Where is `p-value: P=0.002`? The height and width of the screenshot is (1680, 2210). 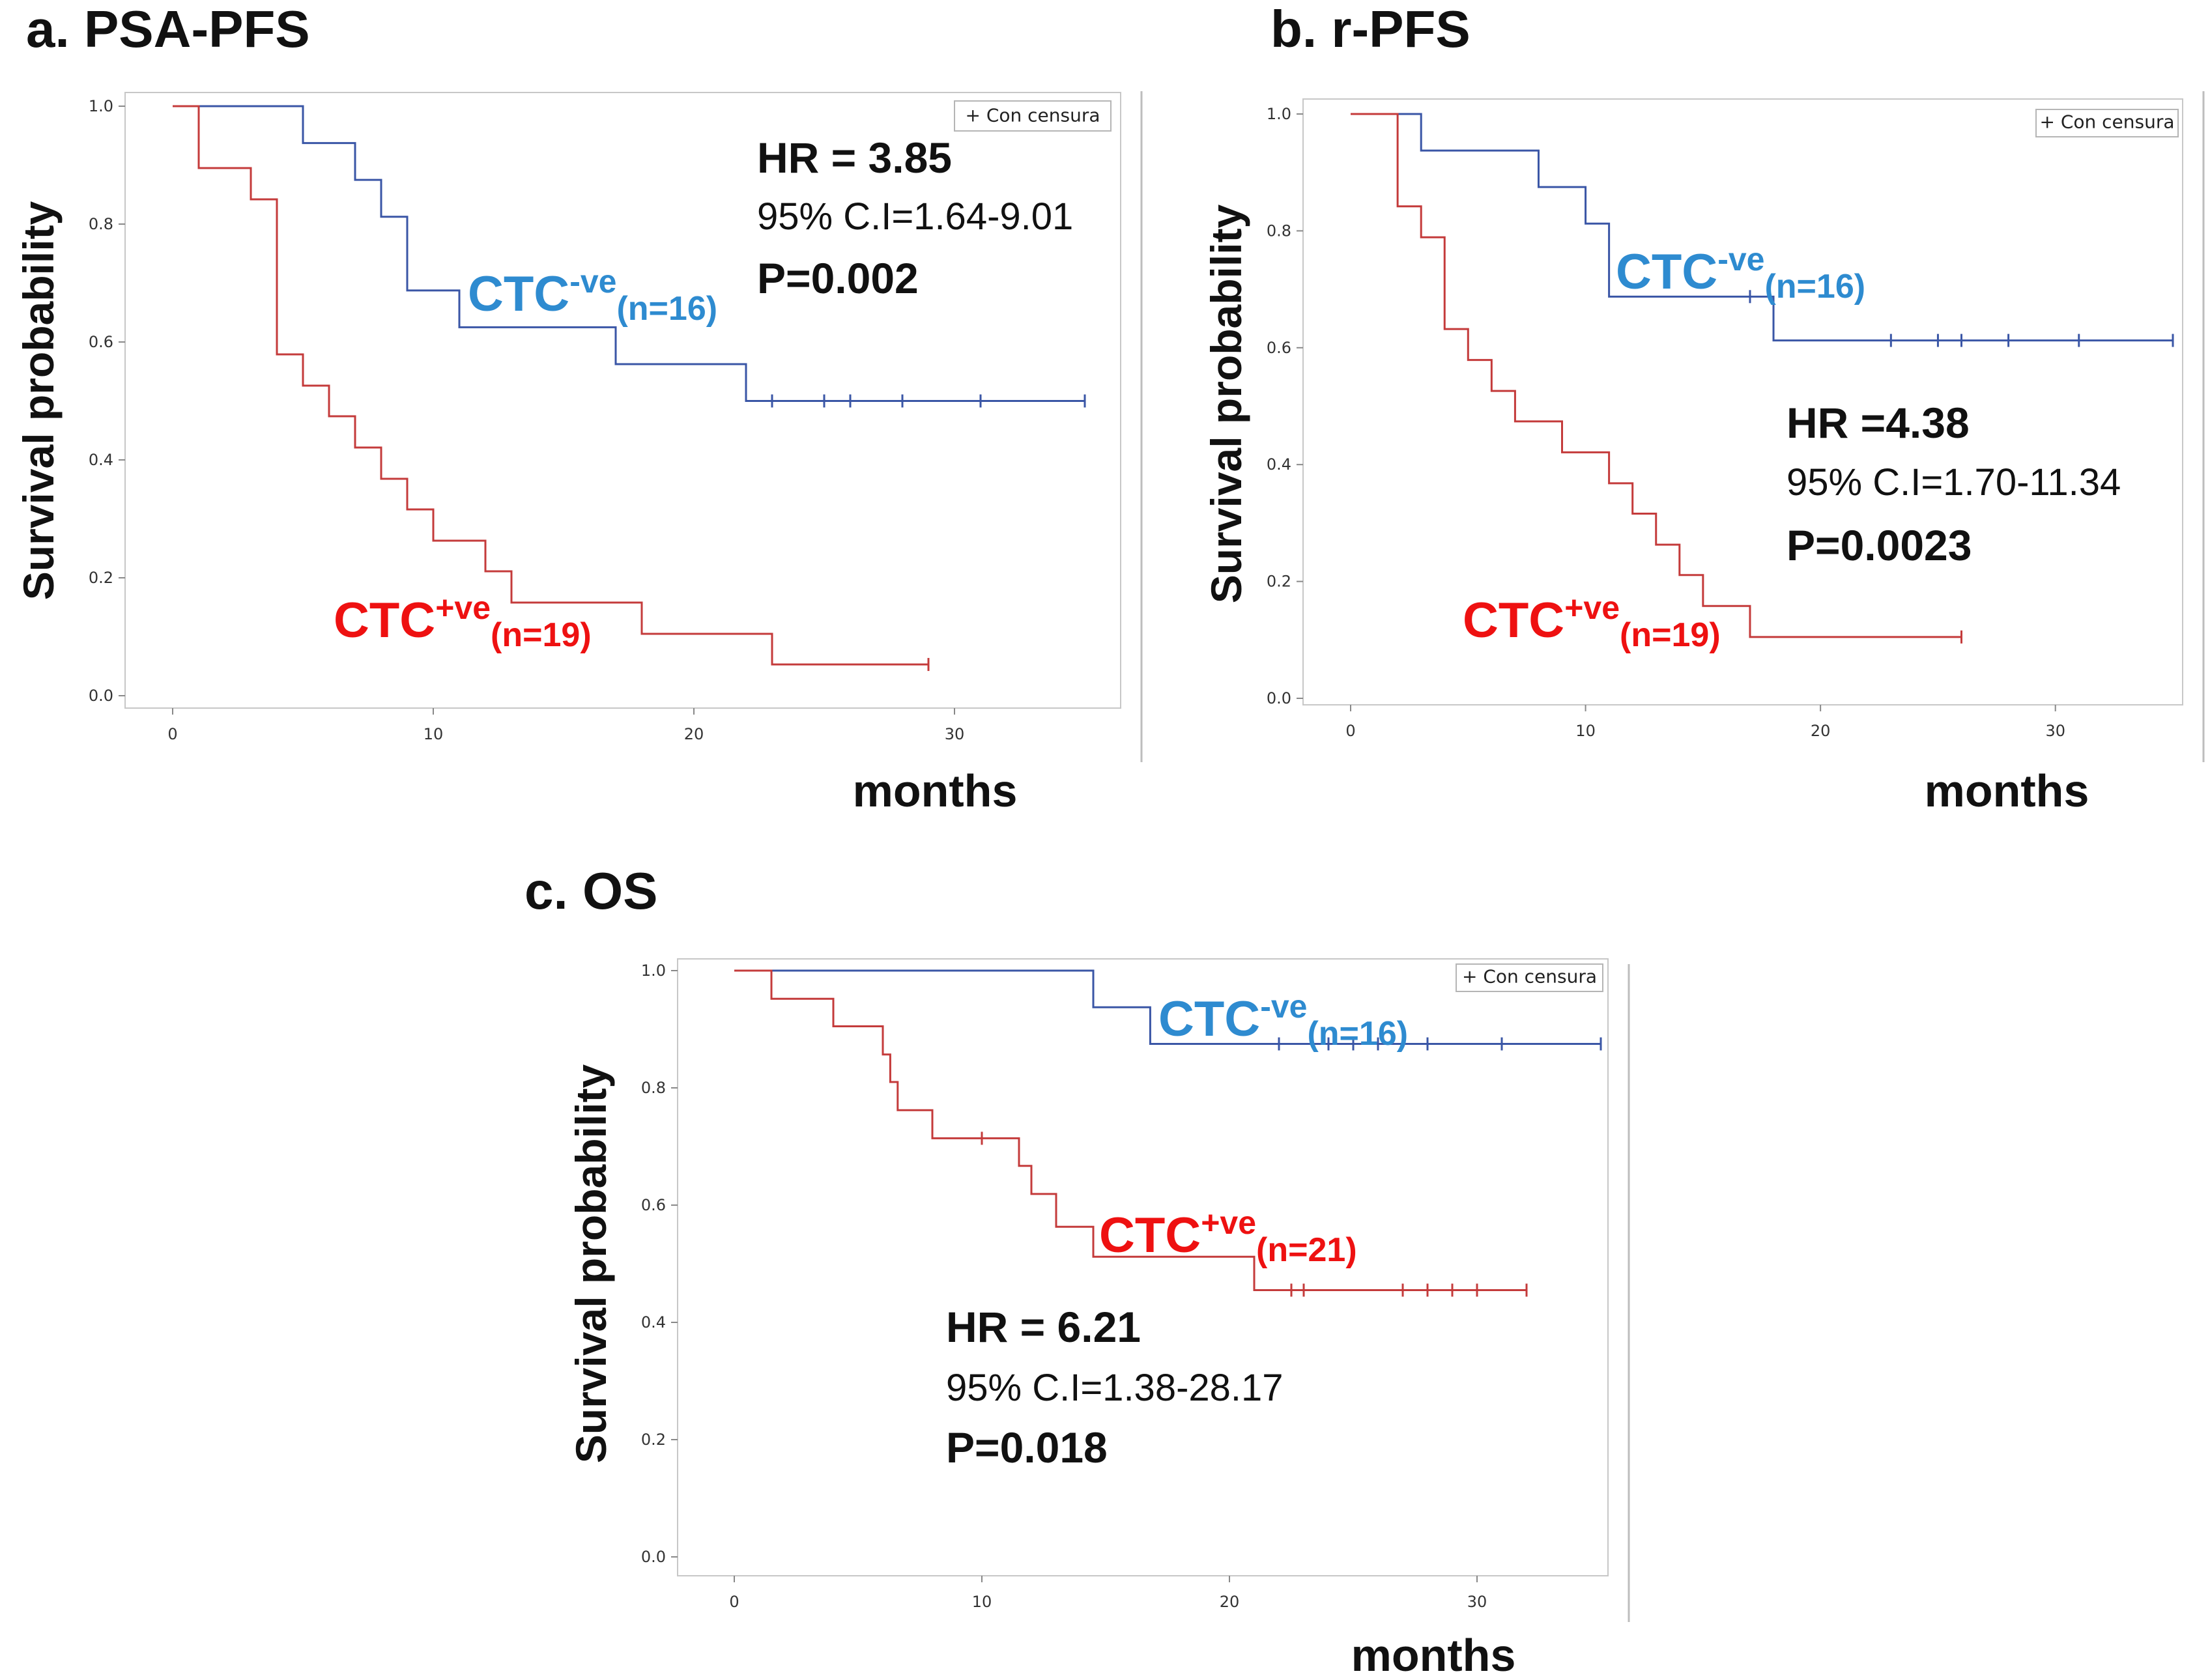 p-value: P=0.002 is located at coordinates (838, 278).